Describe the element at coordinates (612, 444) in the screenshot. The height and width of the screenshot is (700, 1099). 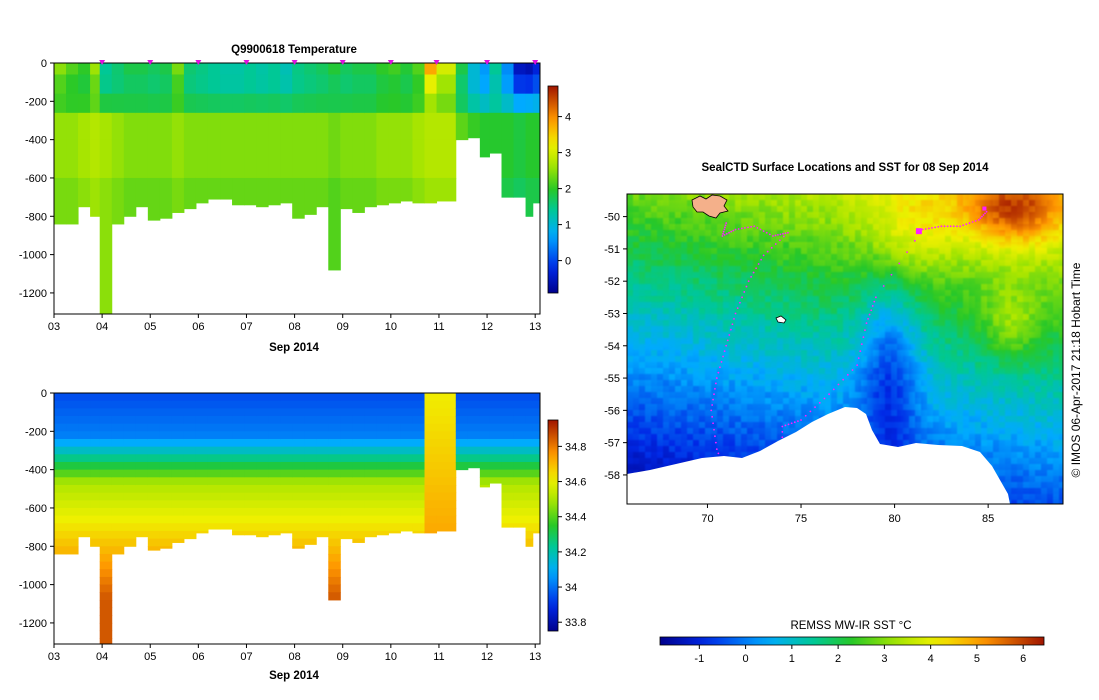
I see `lat-tick-label: -57` at that location.